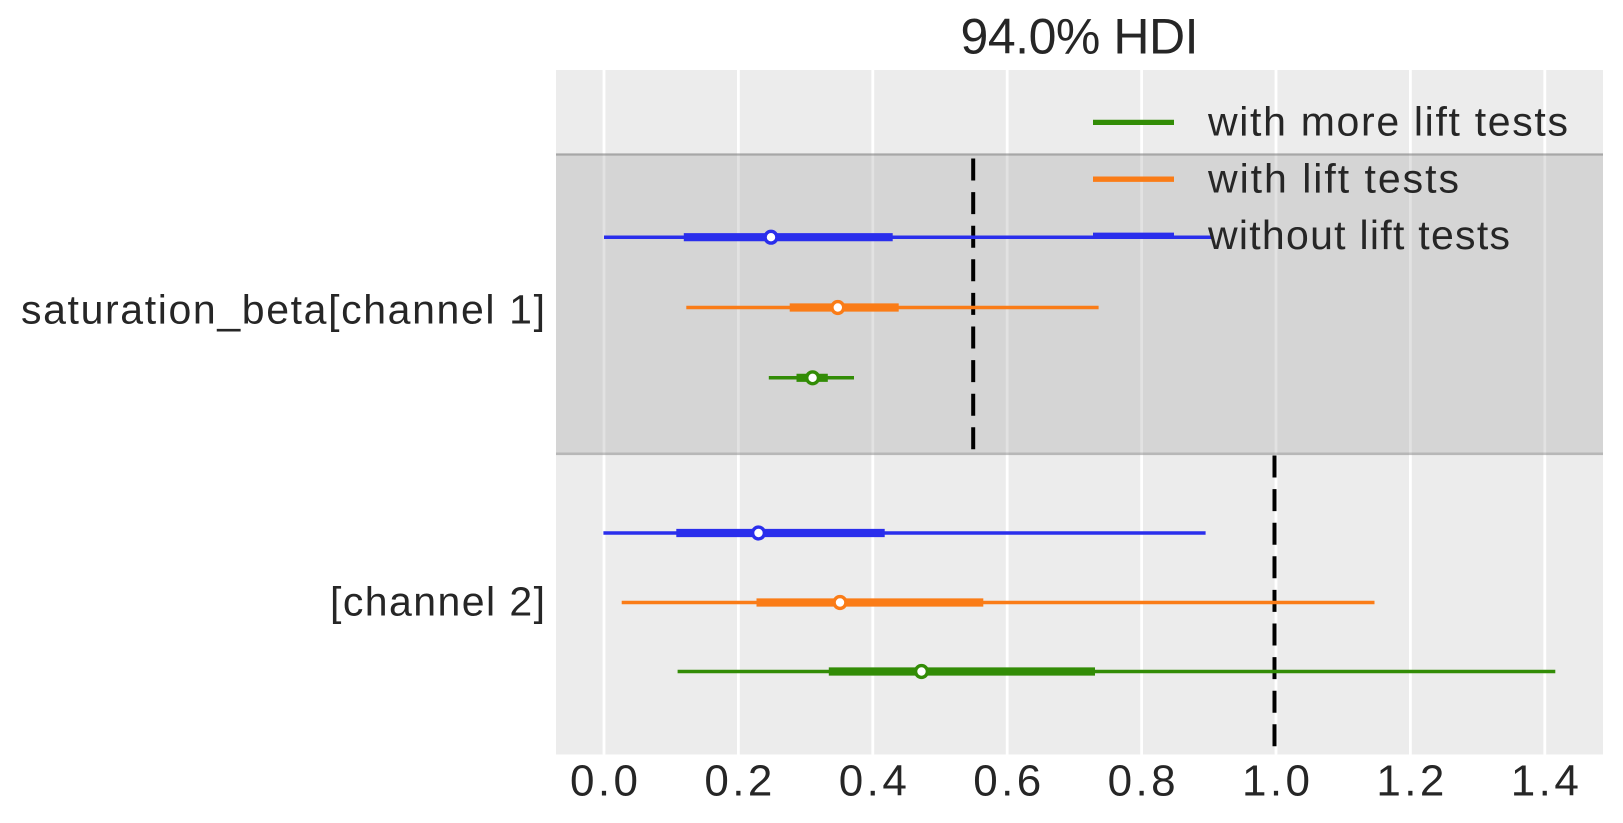  Describe the element at coordinates (738, 781) in the screenshot. I see `svg-text: 0.2` at that location.